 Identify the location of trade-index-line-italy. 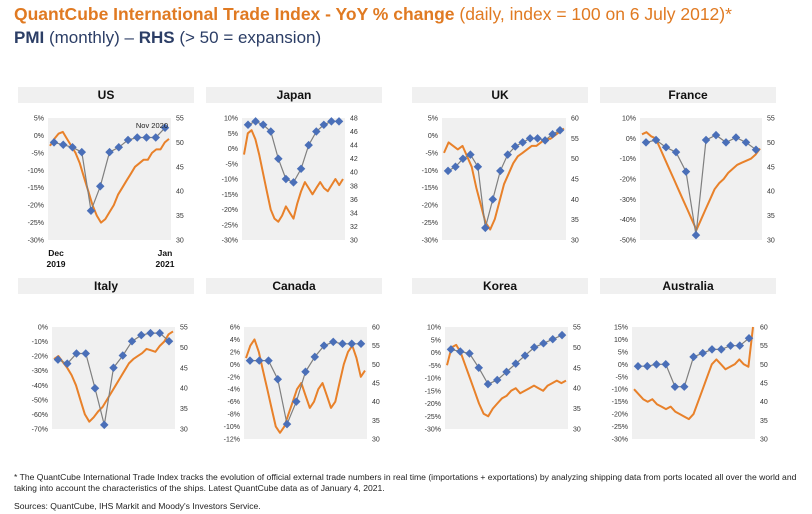
(113, 376).